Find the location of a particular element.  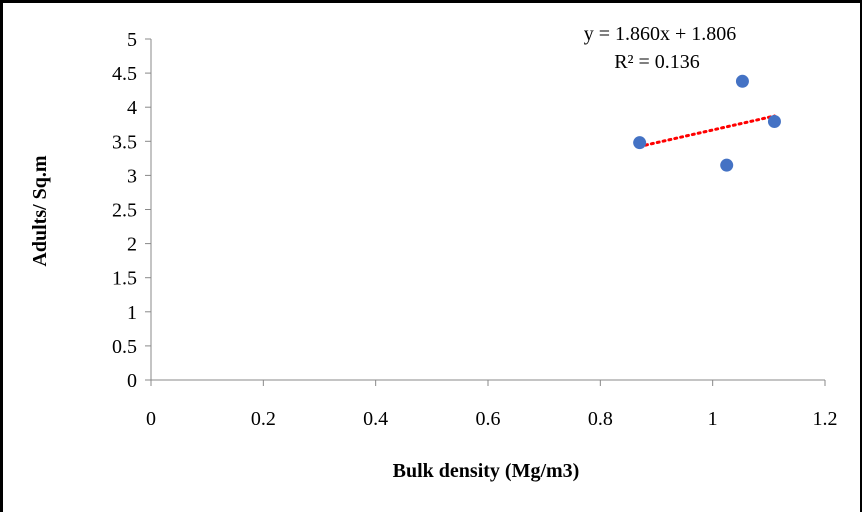

x-tick-label: 0.4 is located at coordinates (375, 419).